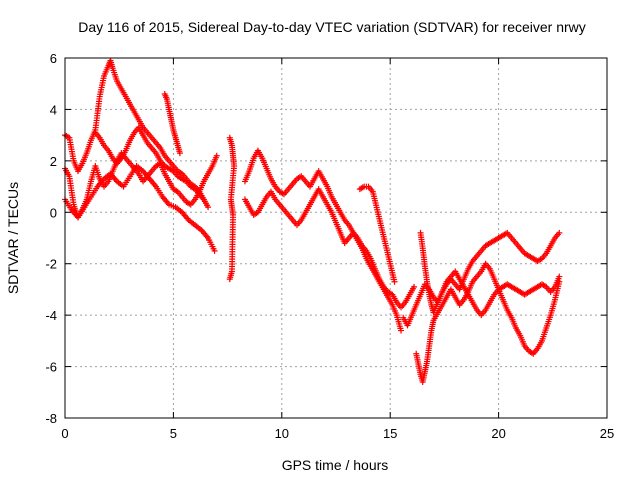 This screenshot has height=480, width=640. I want to click on y-tick-label: 4, so click(53, 109).